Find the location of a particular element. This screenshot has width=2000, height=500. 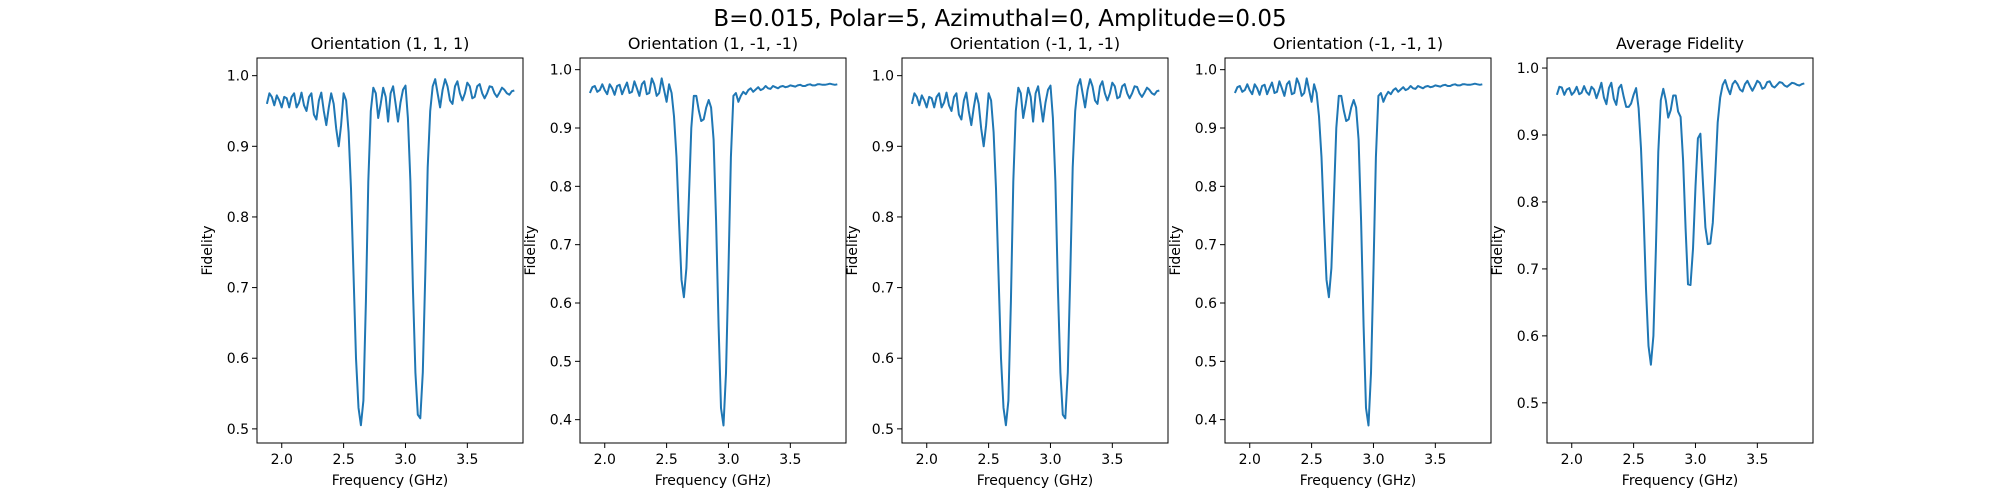

subplot-title: Orientation (1, 1, 1) is located at coordinates (390, 43).